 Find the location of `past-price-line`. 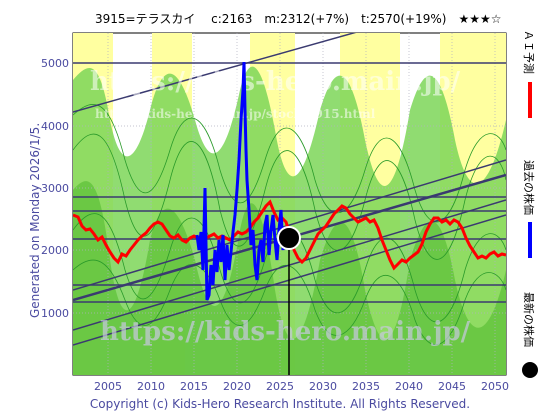

past-price-line is located at coordinates (243, 181).